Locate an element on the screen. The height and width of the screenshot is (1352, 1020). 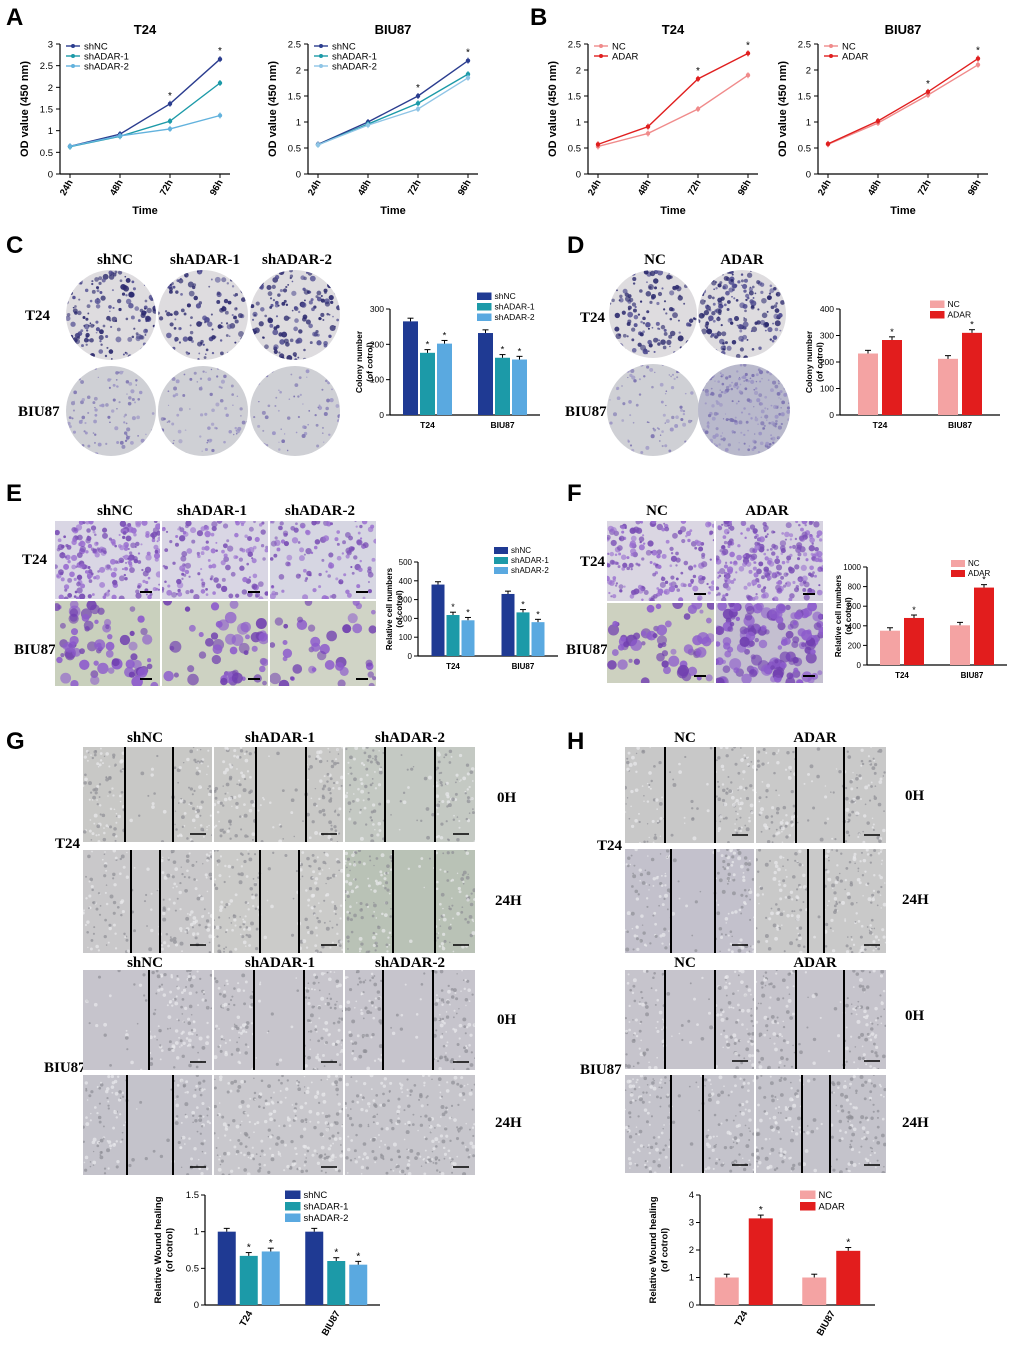
x-tick-label: 24h is located at coordinates (315, 188).